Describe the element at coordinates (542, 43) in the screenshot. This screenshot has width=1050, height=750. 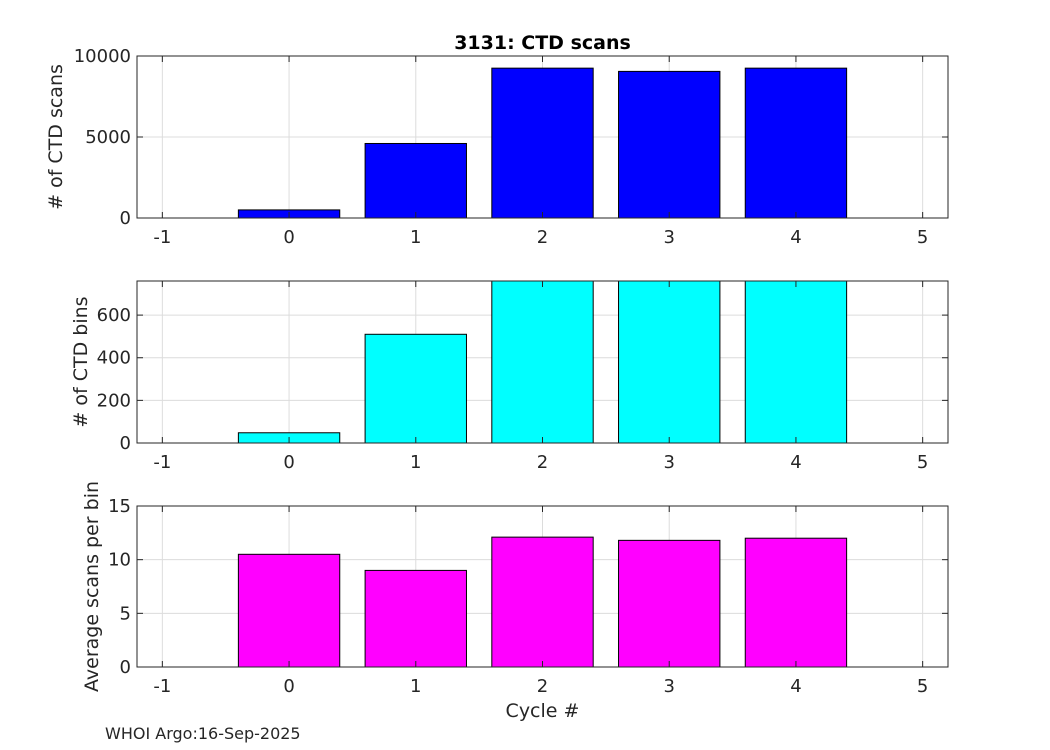
I see `chart-title: 3131: CTD scans` at that location.